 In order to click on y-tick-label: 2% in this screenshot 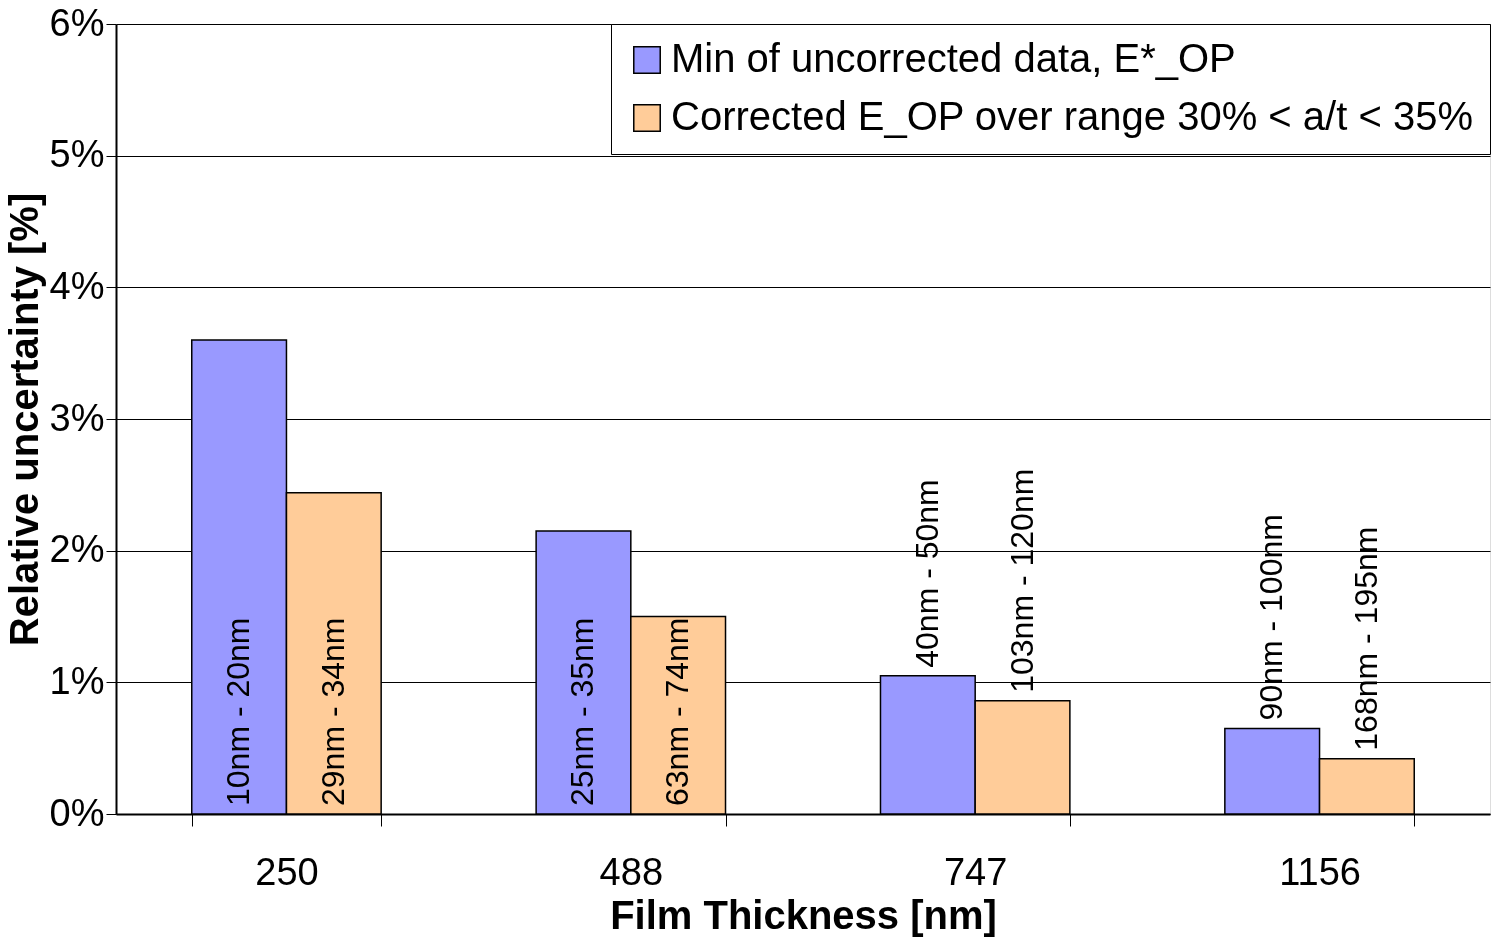, I will do `click(77, 549)`.